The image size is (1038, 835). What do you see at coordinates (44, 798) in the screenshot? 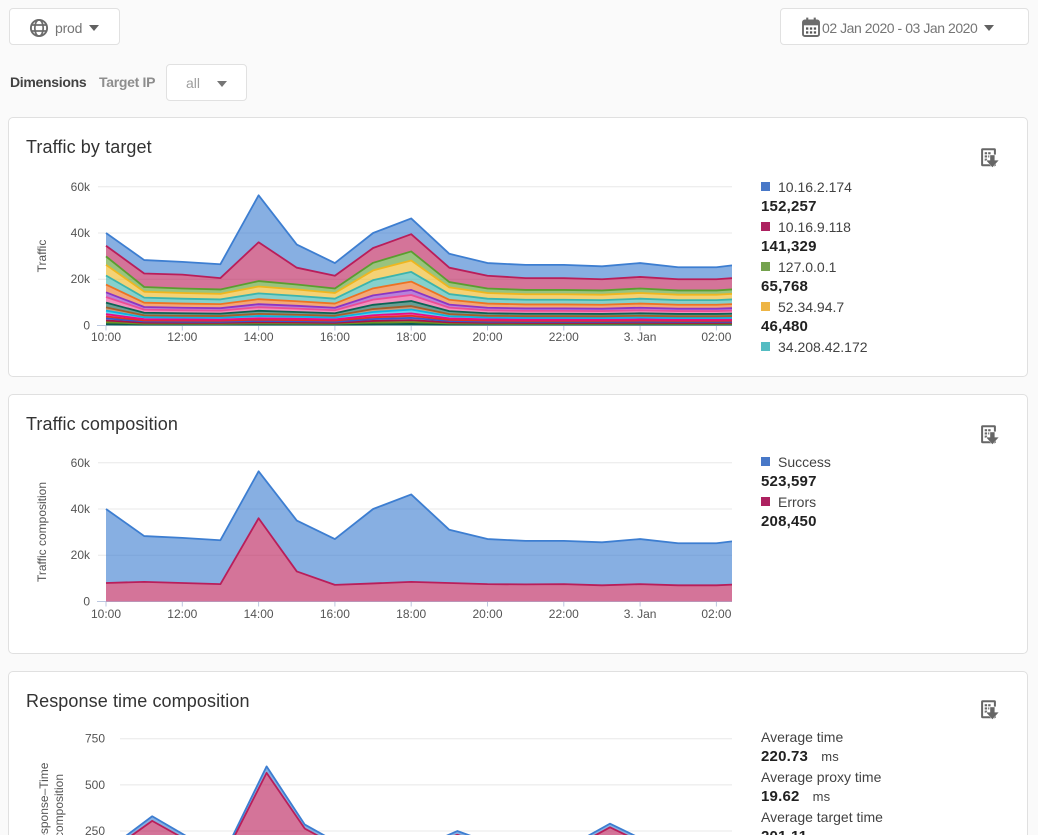
I see `svg-text: Response–Time` at bounding box center [44, 798].